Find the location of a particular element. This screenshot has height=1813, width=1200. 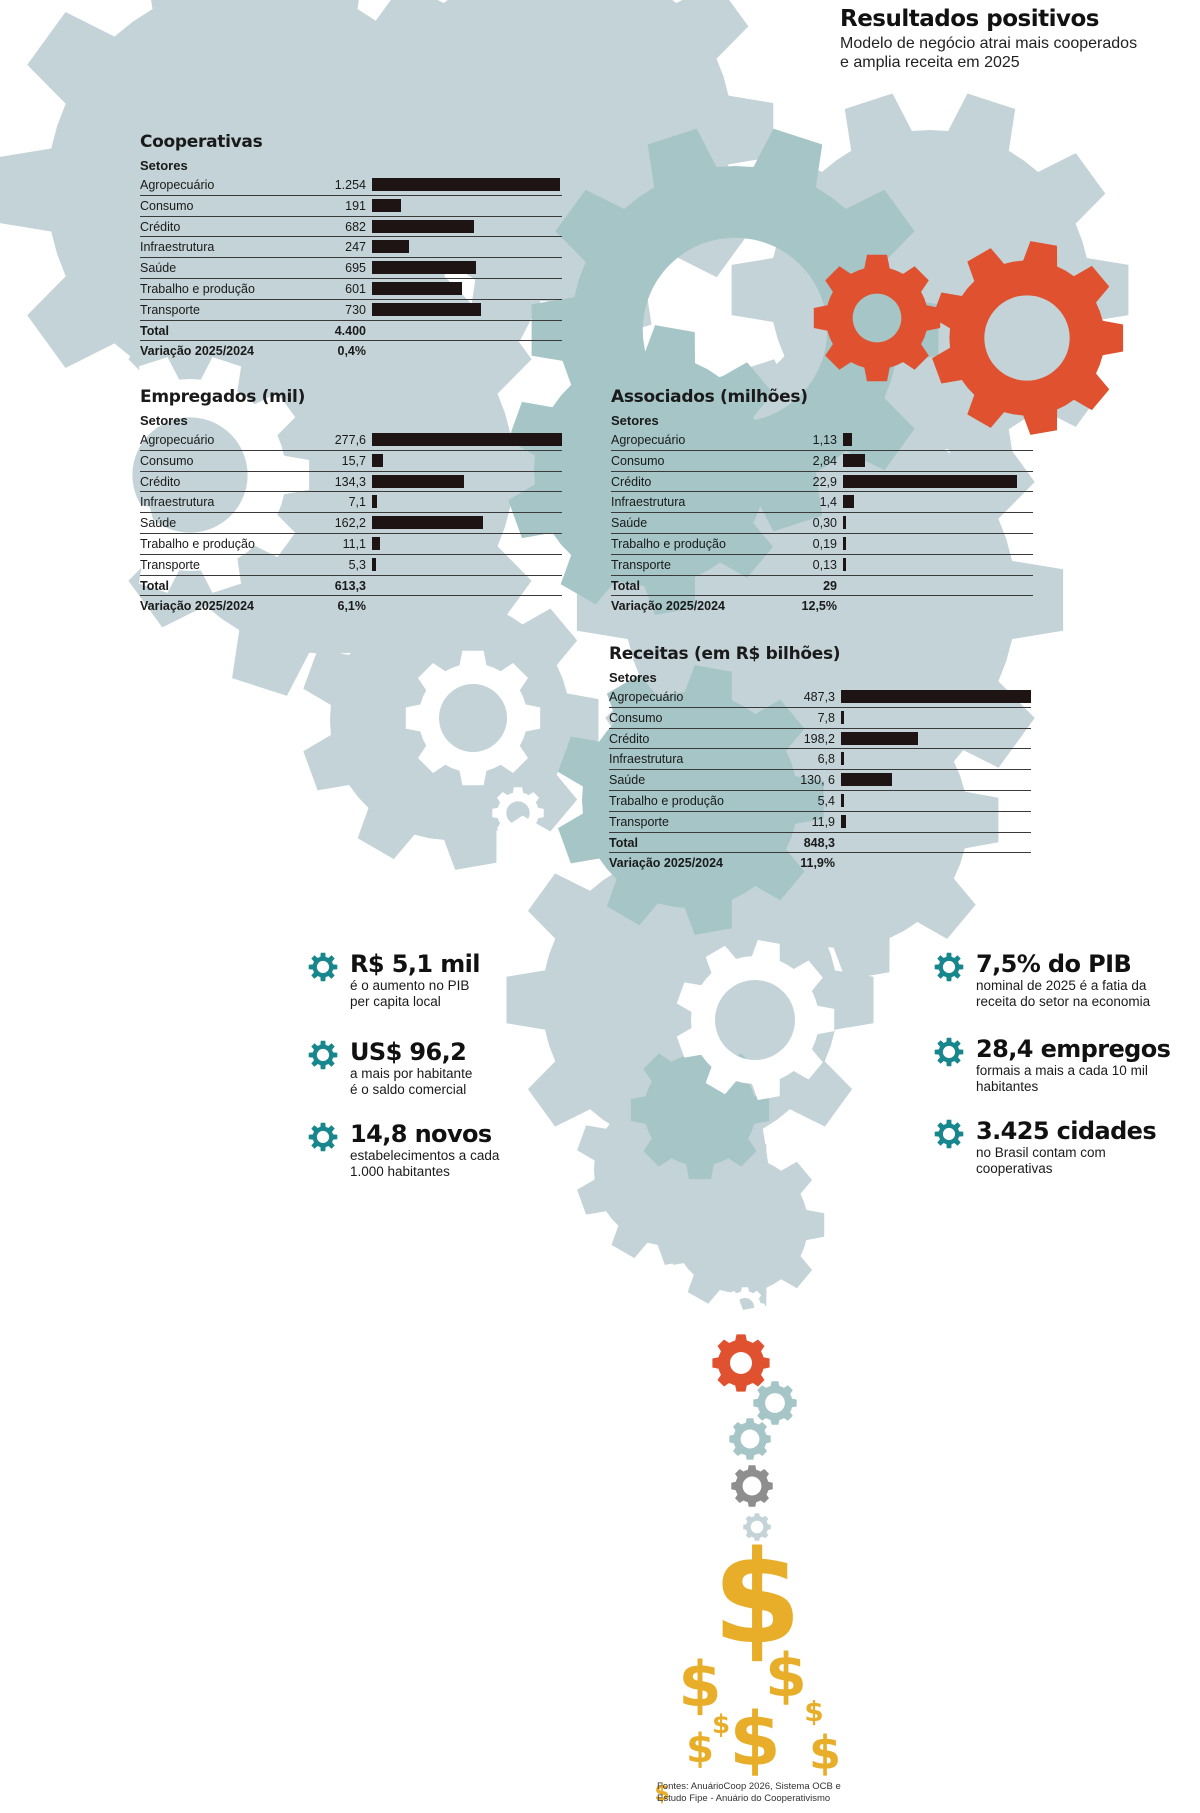

category-label: Agropecuário is located at coordinates (177, 185).